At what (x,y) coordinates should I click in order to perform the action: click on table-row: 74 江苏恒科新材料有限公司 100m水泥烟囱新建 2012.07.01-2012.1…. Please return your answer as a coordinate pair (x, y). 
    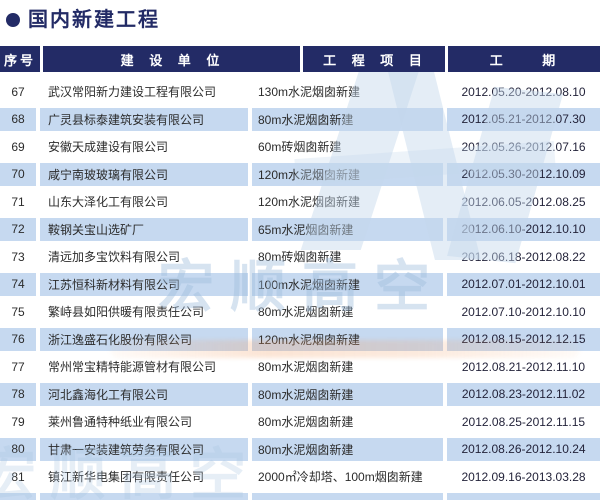
    Looking at the image, I should click on (300, 285).